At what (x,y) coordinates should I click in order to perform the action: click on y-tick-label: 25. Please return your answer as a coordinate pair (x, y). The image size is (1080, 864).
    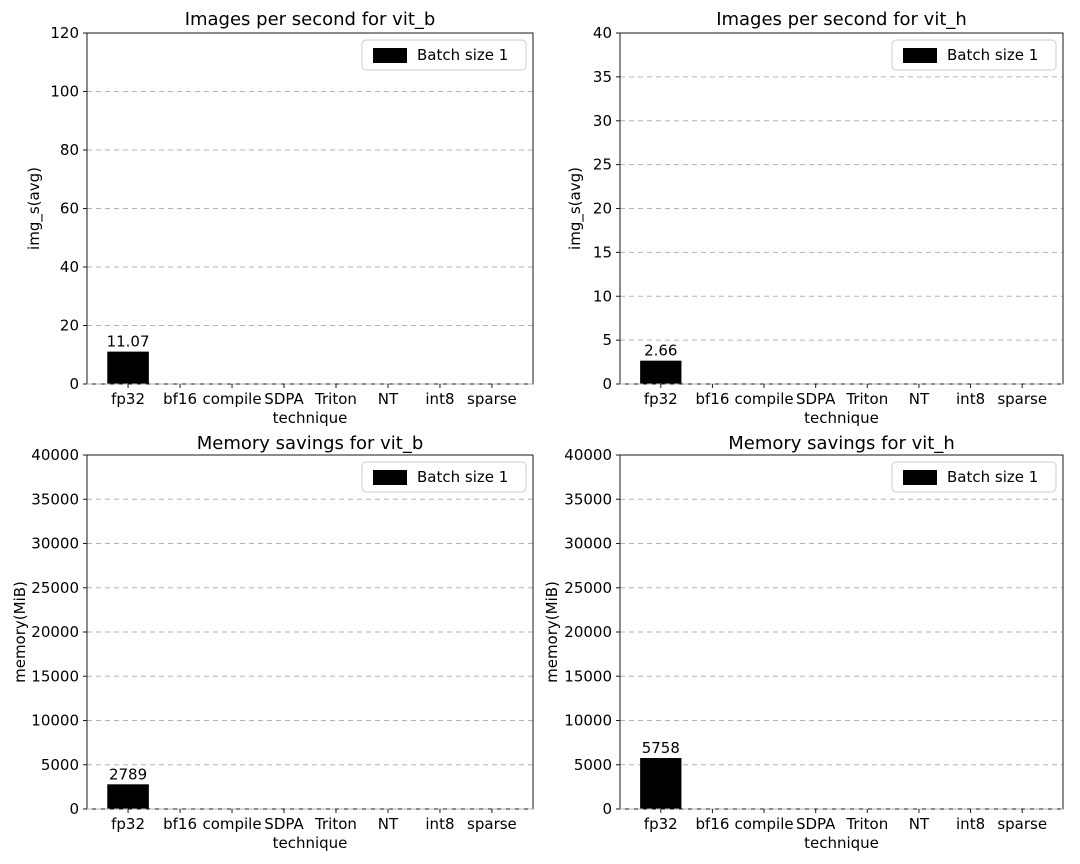
    Looking at the image, I should click on (602, 165).